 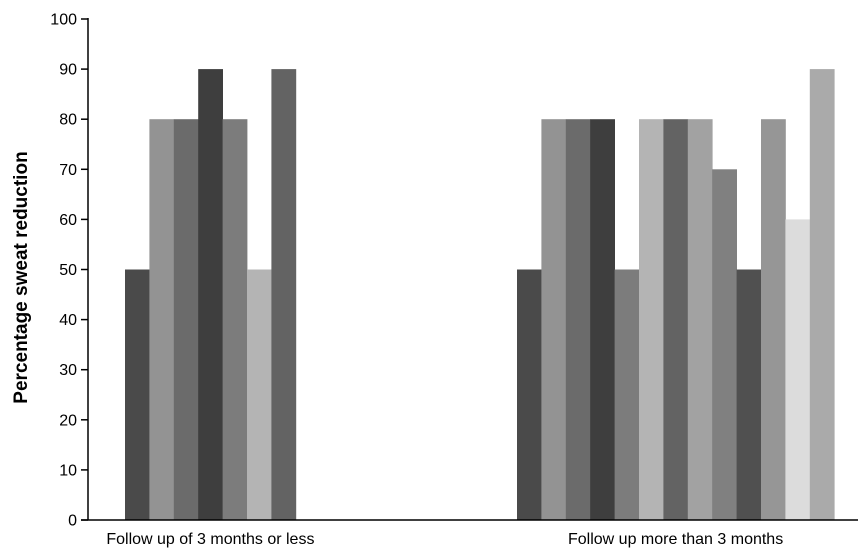 I want to click on y-tick-label: 70, so click(x=68, y=170).